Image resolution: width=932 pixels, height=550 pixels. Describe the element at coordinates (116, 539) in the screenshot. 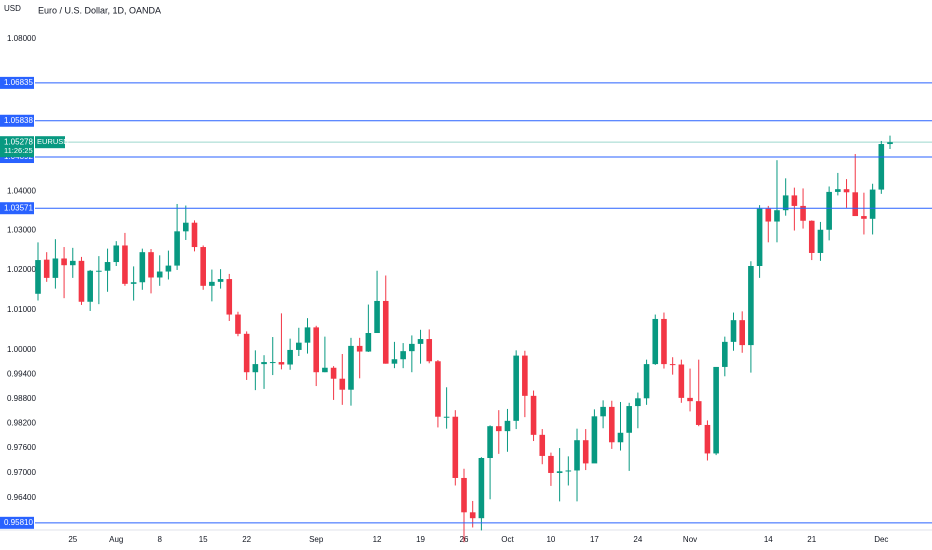

I see `x-tick-label: Aug` at that location.